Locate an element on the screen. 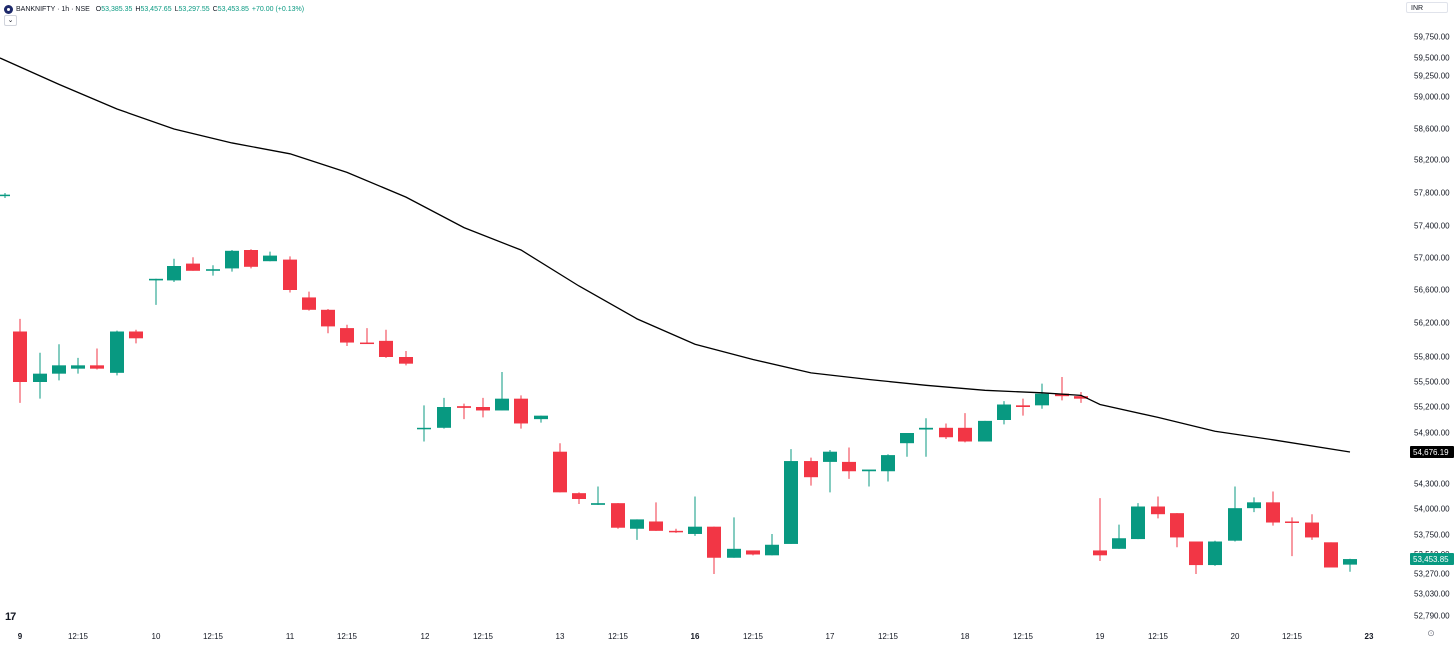  y-tick-label: 58,200.00 is located at coordinates (1432, 160).